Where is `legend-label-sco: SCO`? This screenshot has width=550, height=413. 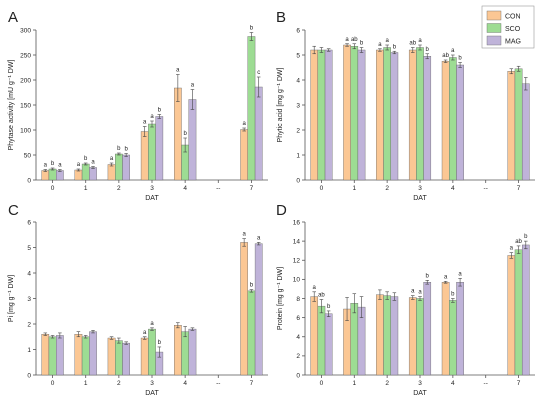 legend-label-sco: SCO is located at coordinates (513, 29).